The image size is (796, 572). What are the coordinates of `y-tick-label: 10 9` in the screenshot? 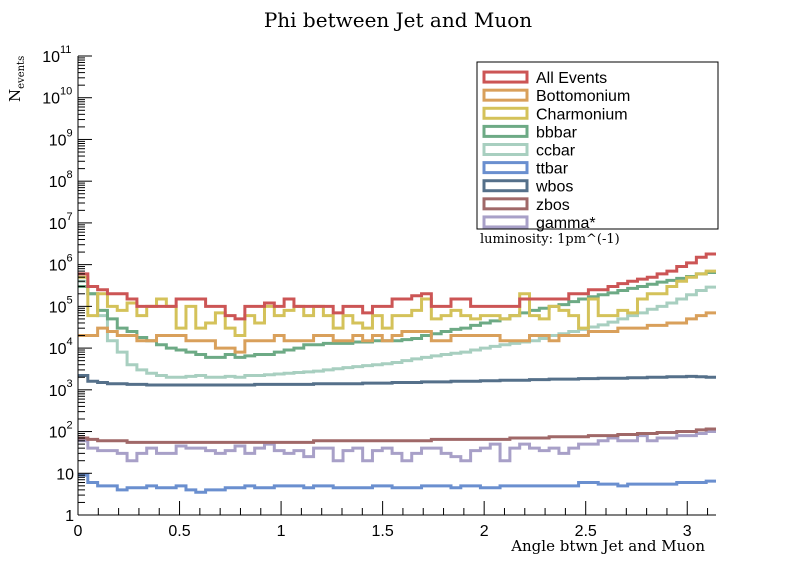 It's located at (61, 138).